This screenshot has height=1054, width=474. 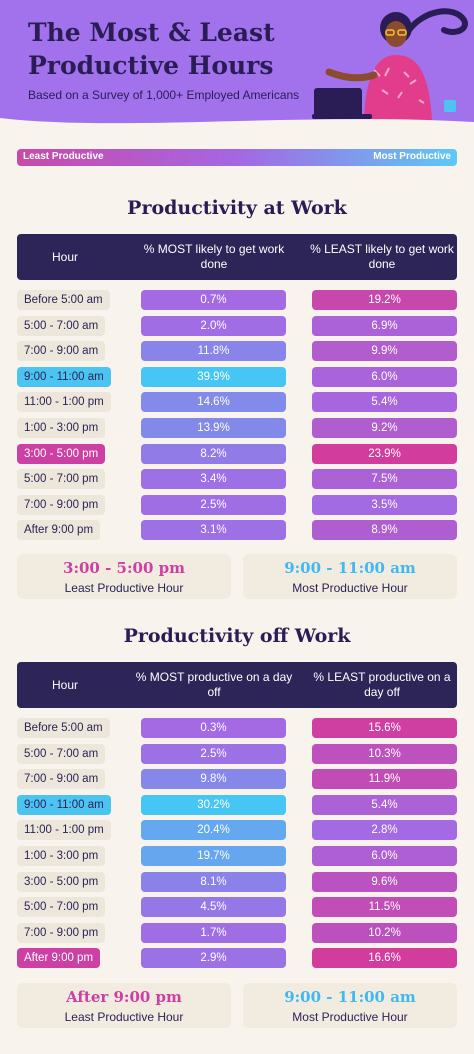 I want to click on least-value-cell: 10.2%, so click(x=384, y=932).